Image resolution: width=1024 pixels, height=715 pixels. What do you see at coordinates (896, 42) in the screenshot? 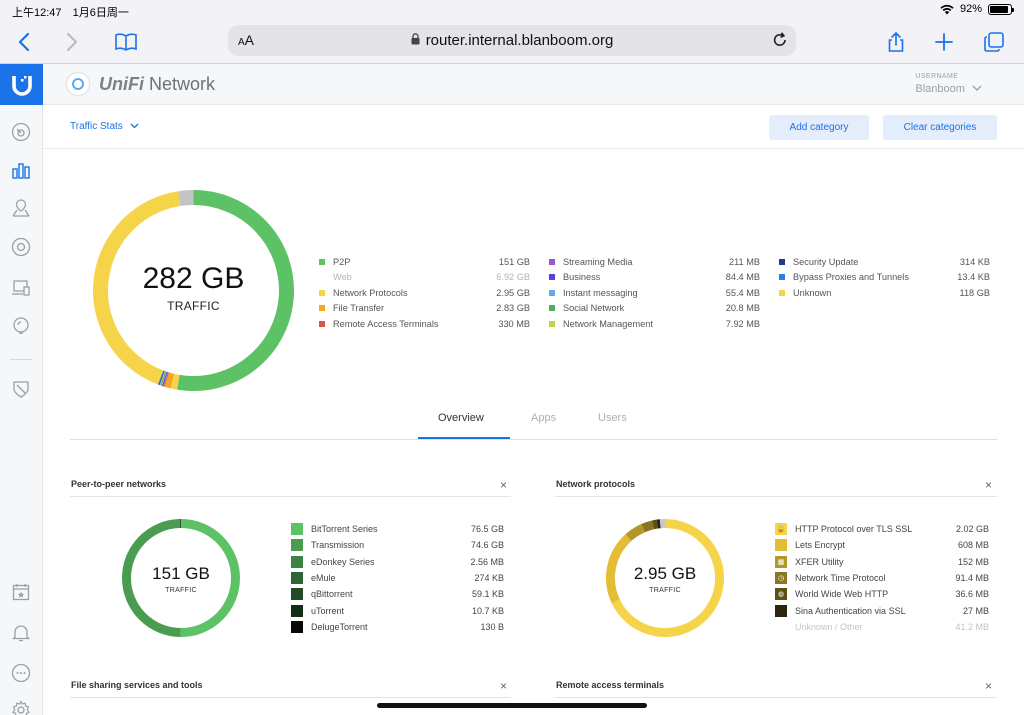
I see `share-button` at bounding box center [896, 42].